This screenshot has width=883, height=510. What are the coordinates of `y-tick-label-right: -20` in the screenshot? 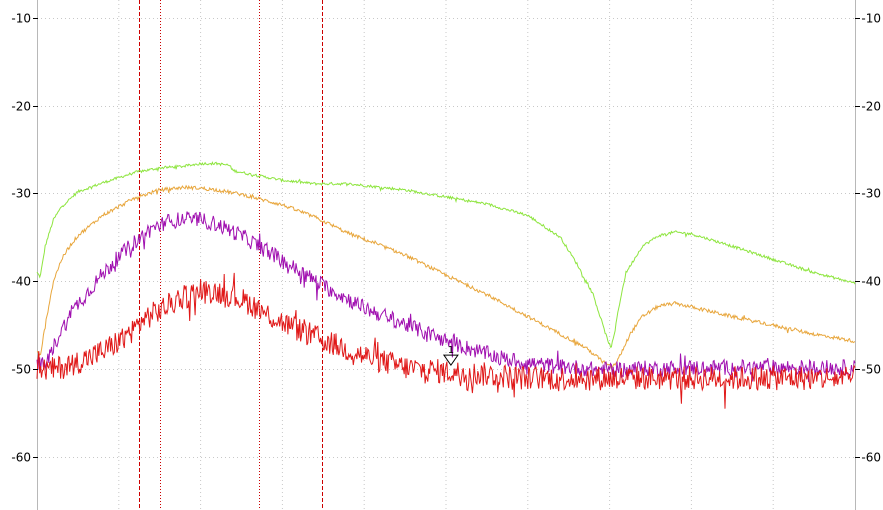 It's located at (871, 107).